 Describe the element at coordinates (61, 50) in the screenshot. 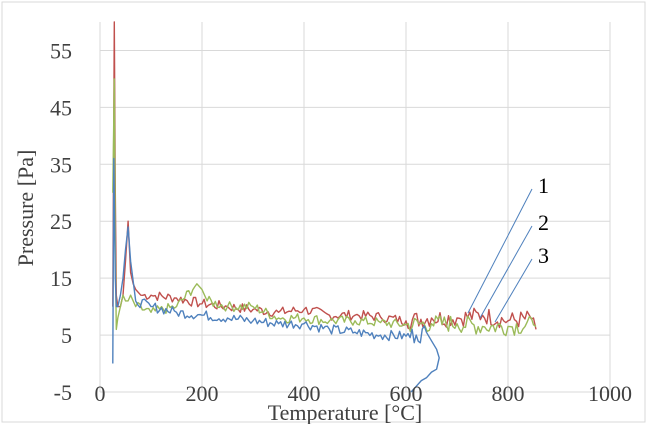

I see `y-tick-label: 55` at that location.